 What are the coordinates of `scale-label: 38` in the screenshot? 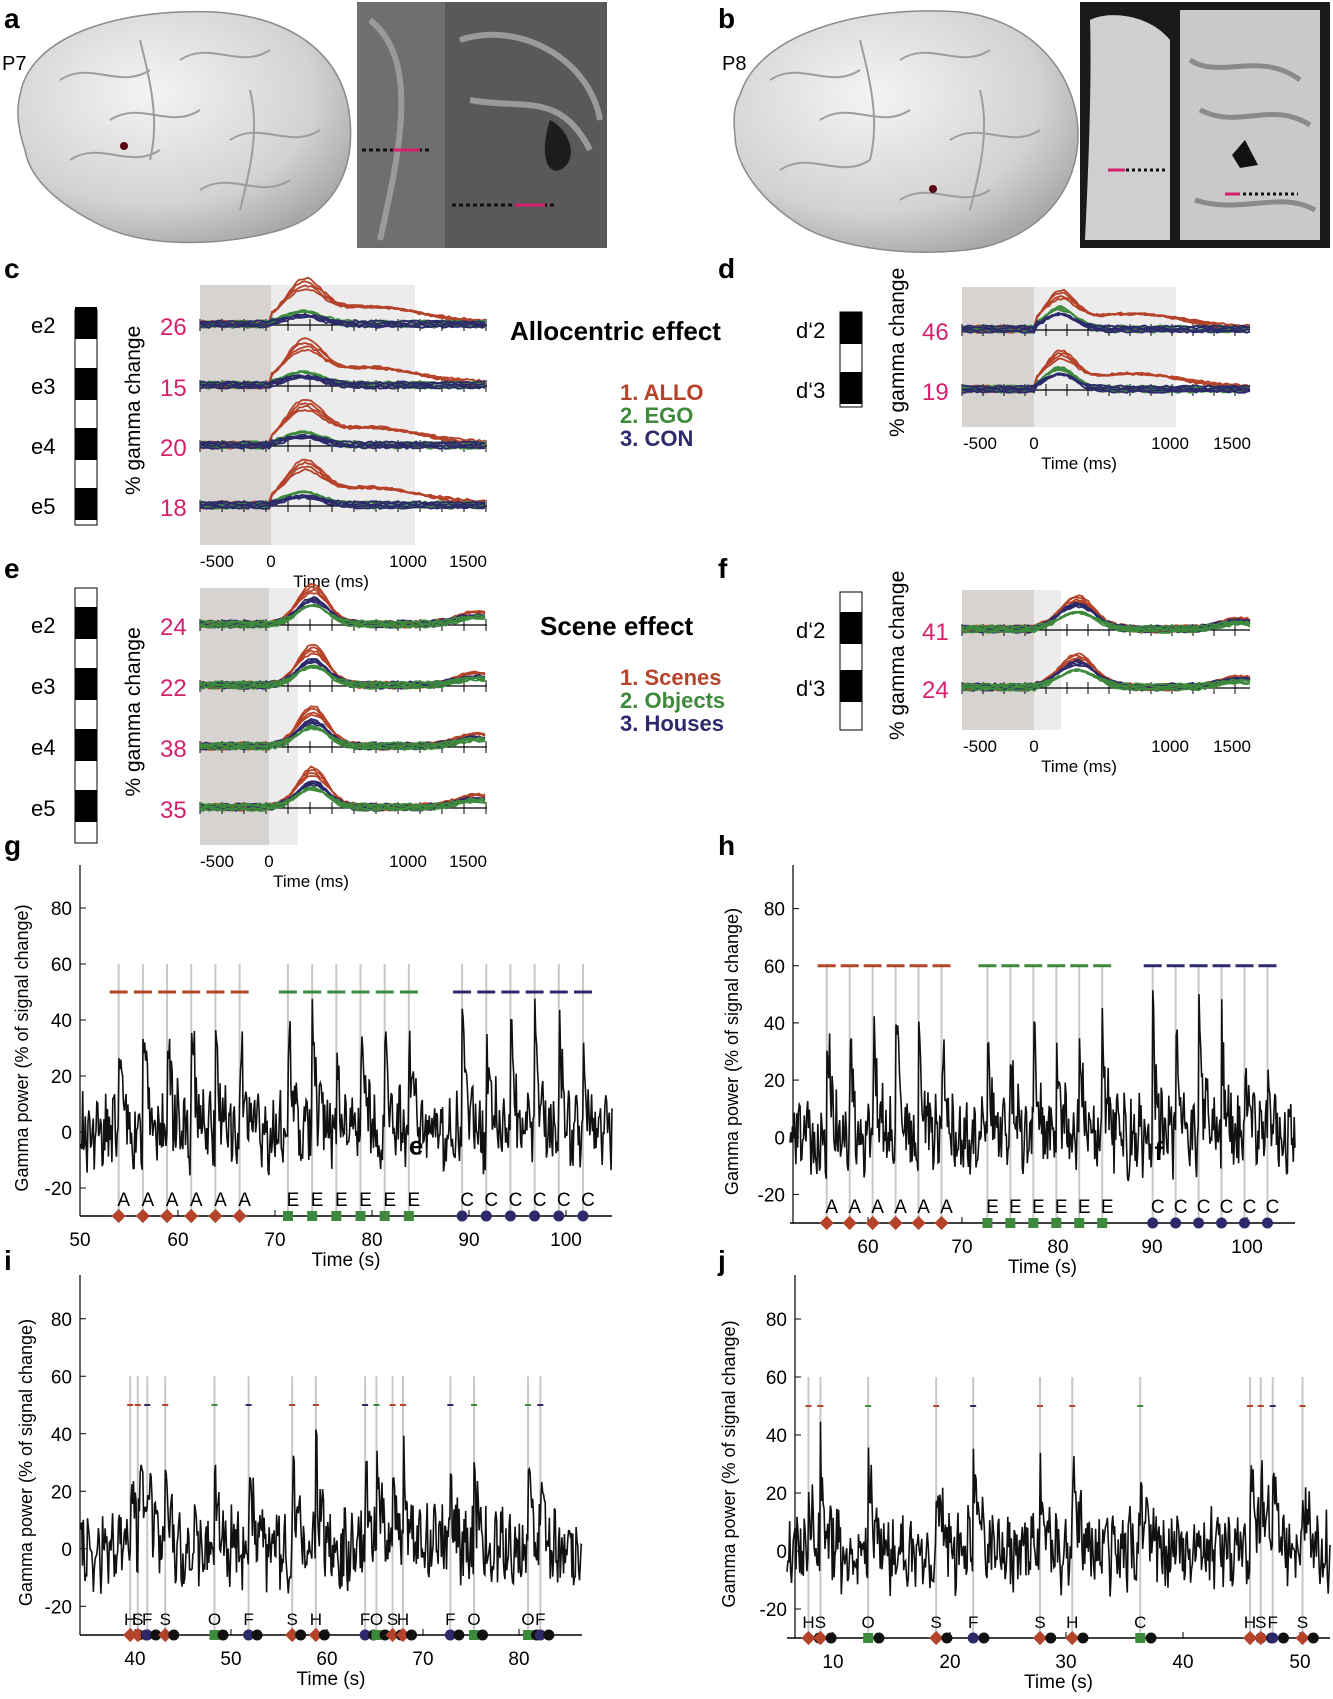 It's located at (173, 749).